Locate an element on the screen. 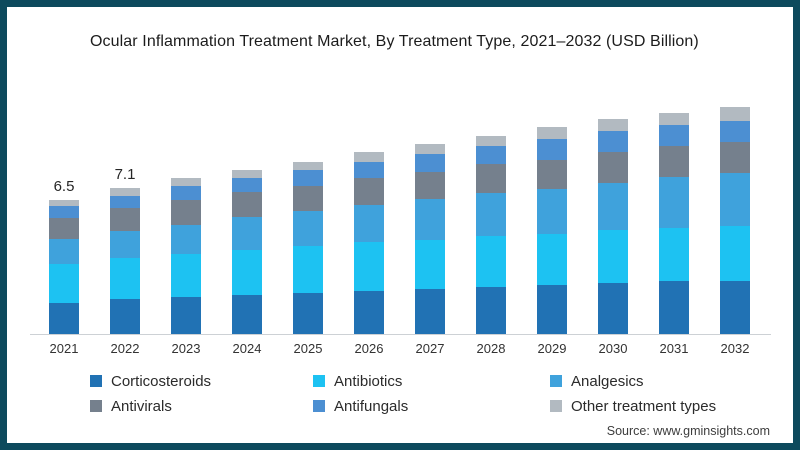  bar-2022-segment-antivirals is located at coordinates (125, 219).